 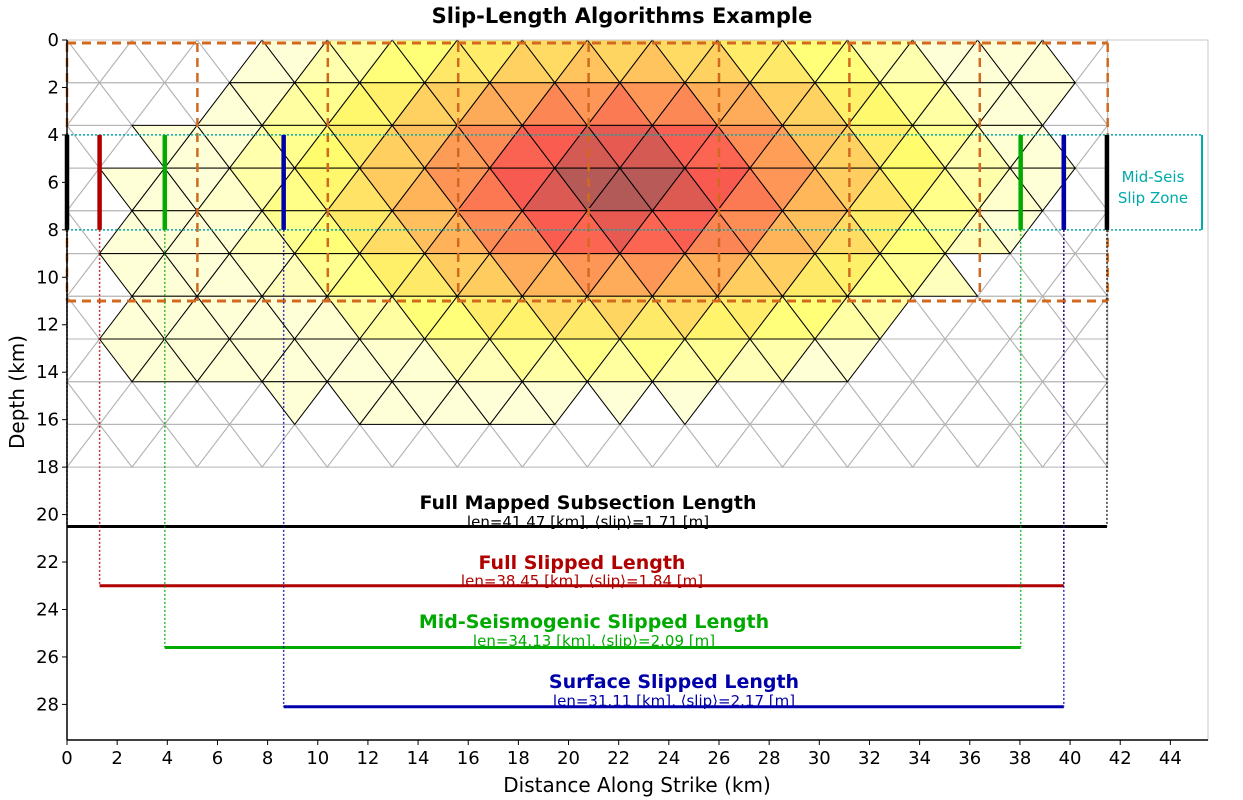 What do you see at coordinates (47, 515) in the screenshot?
I see `y-tick-label: 20` at bounding box center [47, 515].